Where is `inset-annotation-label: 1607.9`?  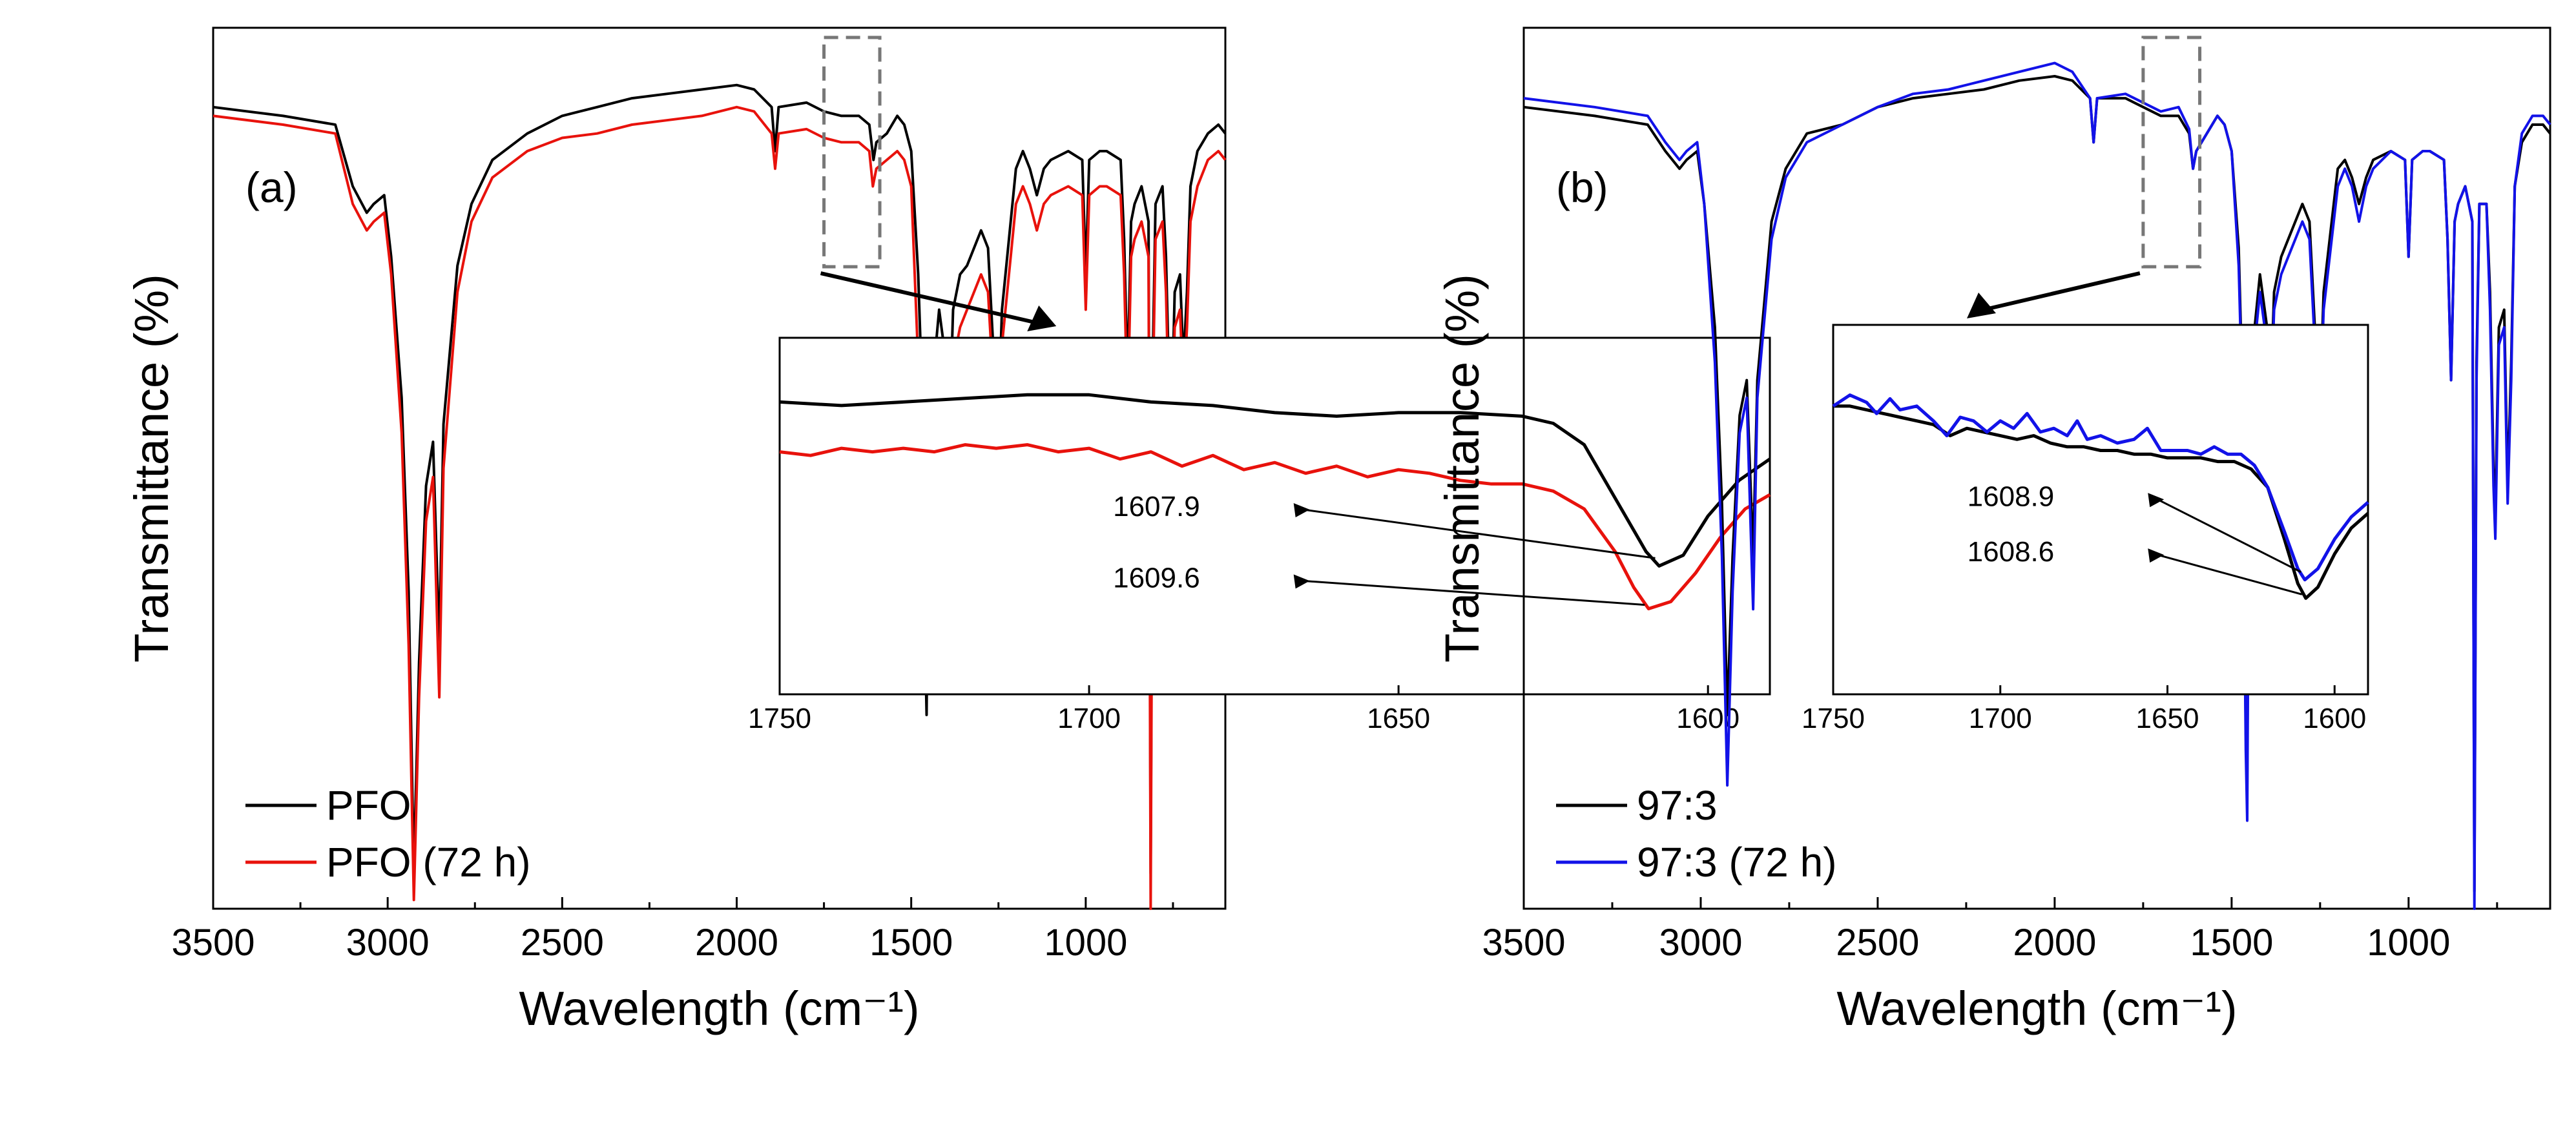 inset-annotation-label: 1607.9 is located at coordinates (1156, 506).